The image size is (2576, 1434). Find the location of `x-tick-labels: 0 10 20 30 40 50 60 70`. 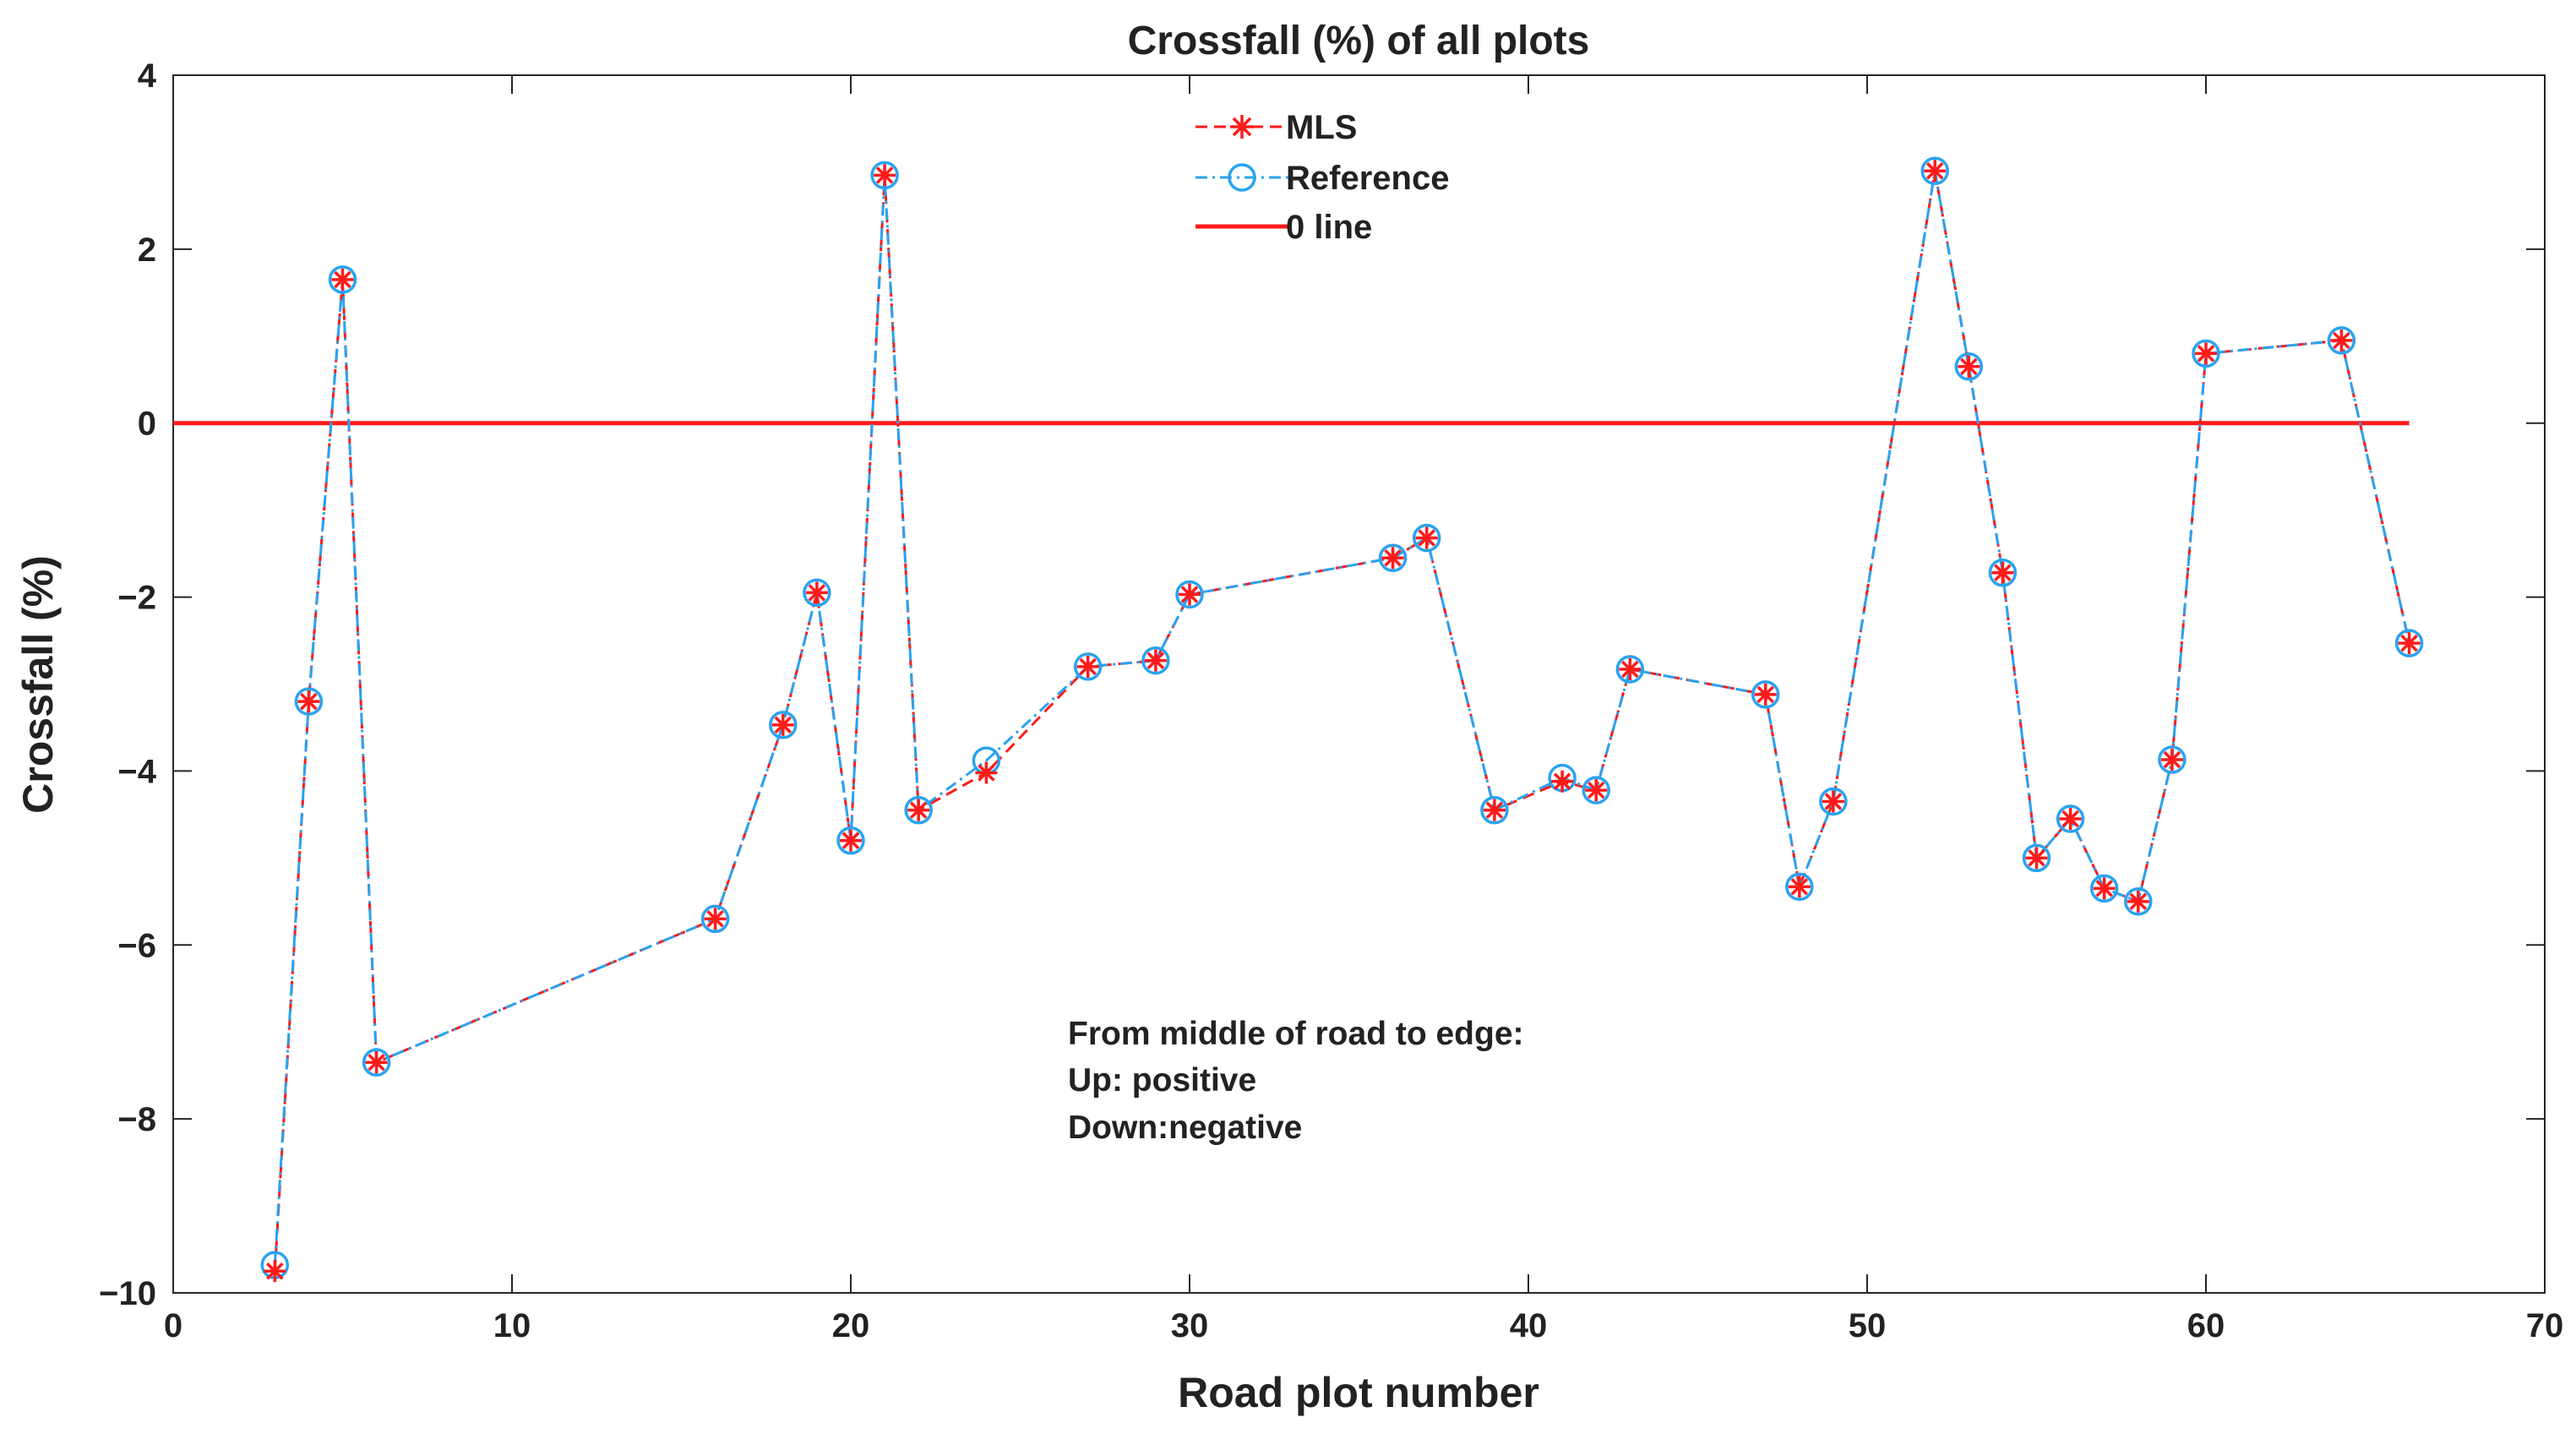

x-tick-labels: 0 10 20 30 40 50 60 70 is located at coordinates (1363, 1325).